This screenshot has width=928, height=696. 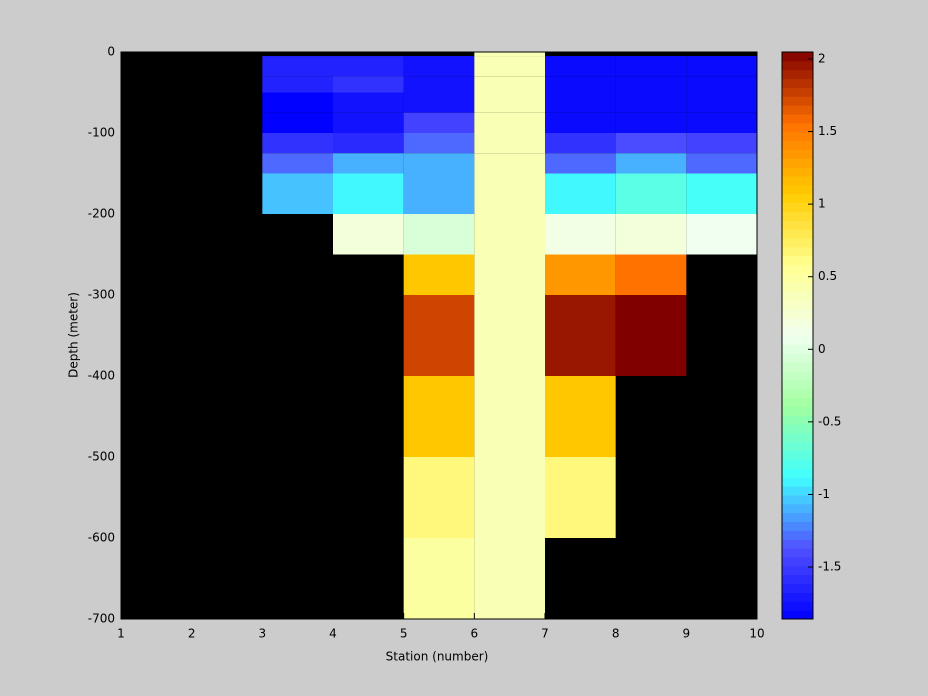 What do you see at coordinates (687, 634) in the screenshot?
I see `x-tick-label: 9` at bounding box center [687, 634].